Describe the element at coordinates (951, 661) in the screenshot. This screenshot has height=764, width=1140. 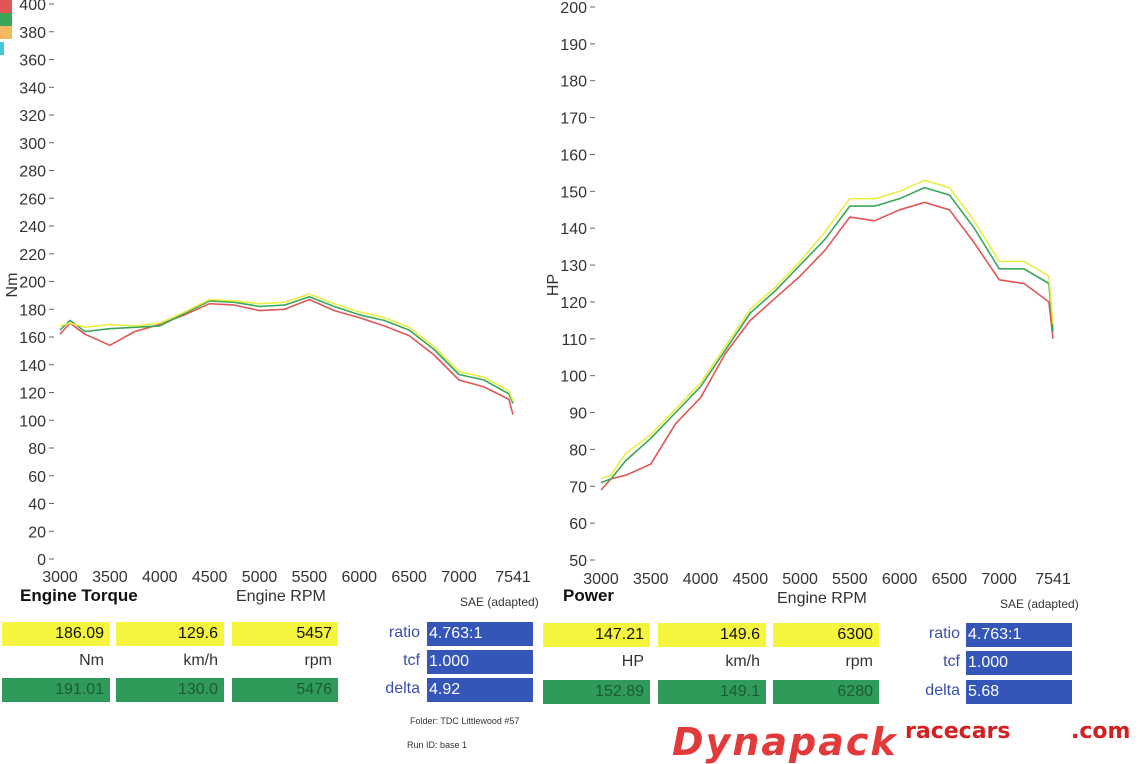
I see `power-tcf-label: tcf` at that location.